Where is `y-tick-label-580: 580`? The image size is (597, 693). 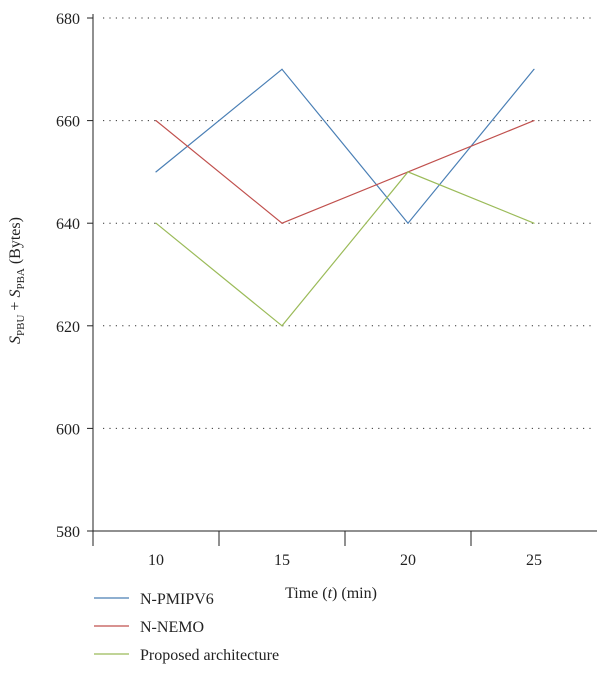 y-tick-label-580: 580 is located at coordinates (68, 532).